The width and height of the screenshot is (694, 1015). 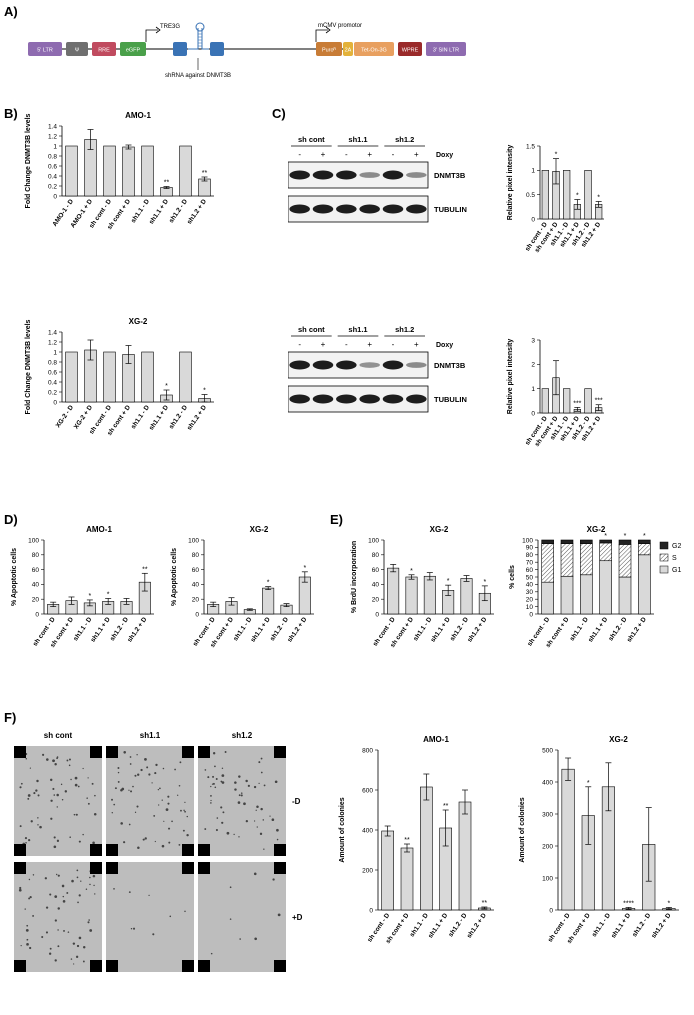 I want to click on y-tick-label: 10, so click(x=530, y=607).